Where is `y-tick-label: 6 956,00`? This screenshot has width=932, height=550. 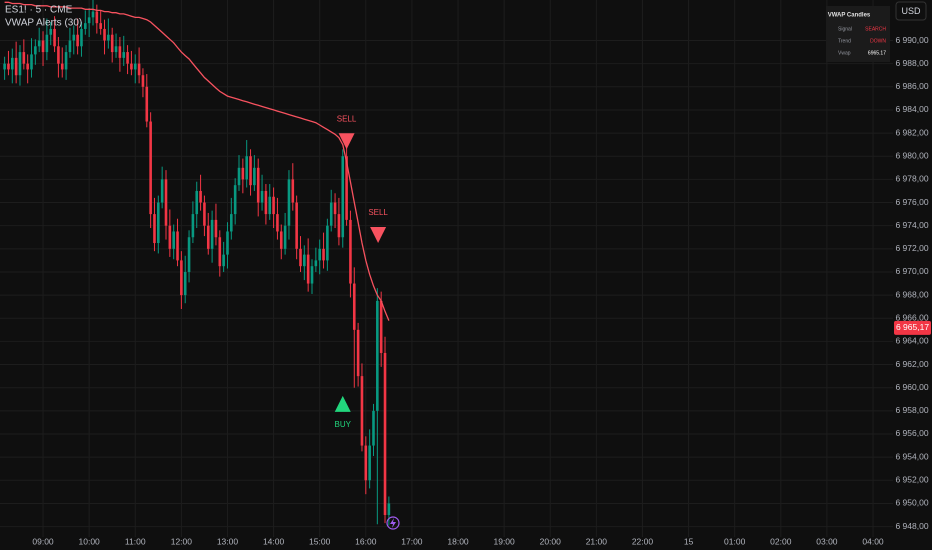 y-tick-label: 6 956,00 is located at coordinates (911, 433).